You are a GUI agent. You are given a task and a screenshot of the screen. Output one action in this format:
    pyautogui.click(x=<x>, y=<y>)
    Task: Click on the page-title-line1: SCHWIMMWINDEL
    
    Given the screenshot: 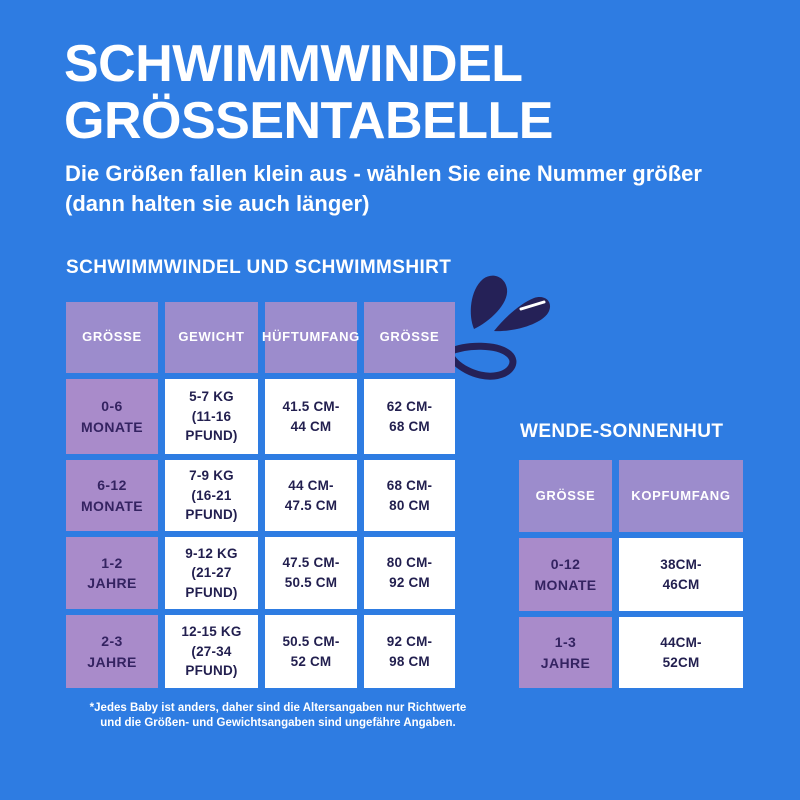 What is the action you would take?
    pyautogui.click(x=293, y=64)
    